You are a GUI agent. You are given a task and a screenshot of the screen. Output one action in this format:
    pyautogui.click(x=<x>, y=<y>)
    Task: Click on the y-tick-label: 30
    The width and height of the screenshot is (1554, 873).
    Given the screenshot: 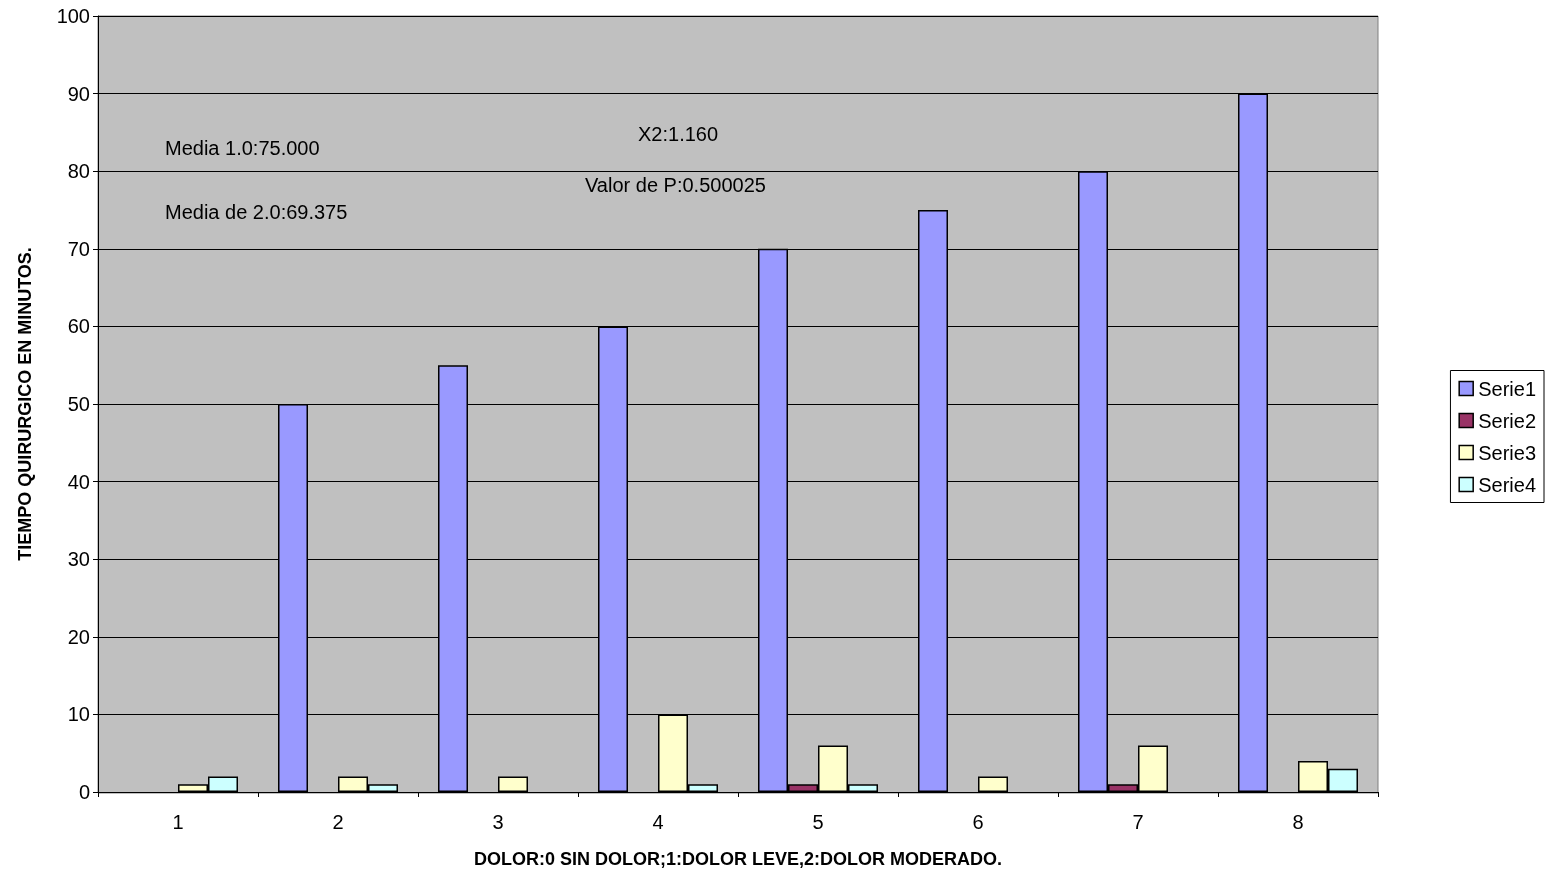 What is the action you would take?
    pyautogui.click(x=78, y=559)
    